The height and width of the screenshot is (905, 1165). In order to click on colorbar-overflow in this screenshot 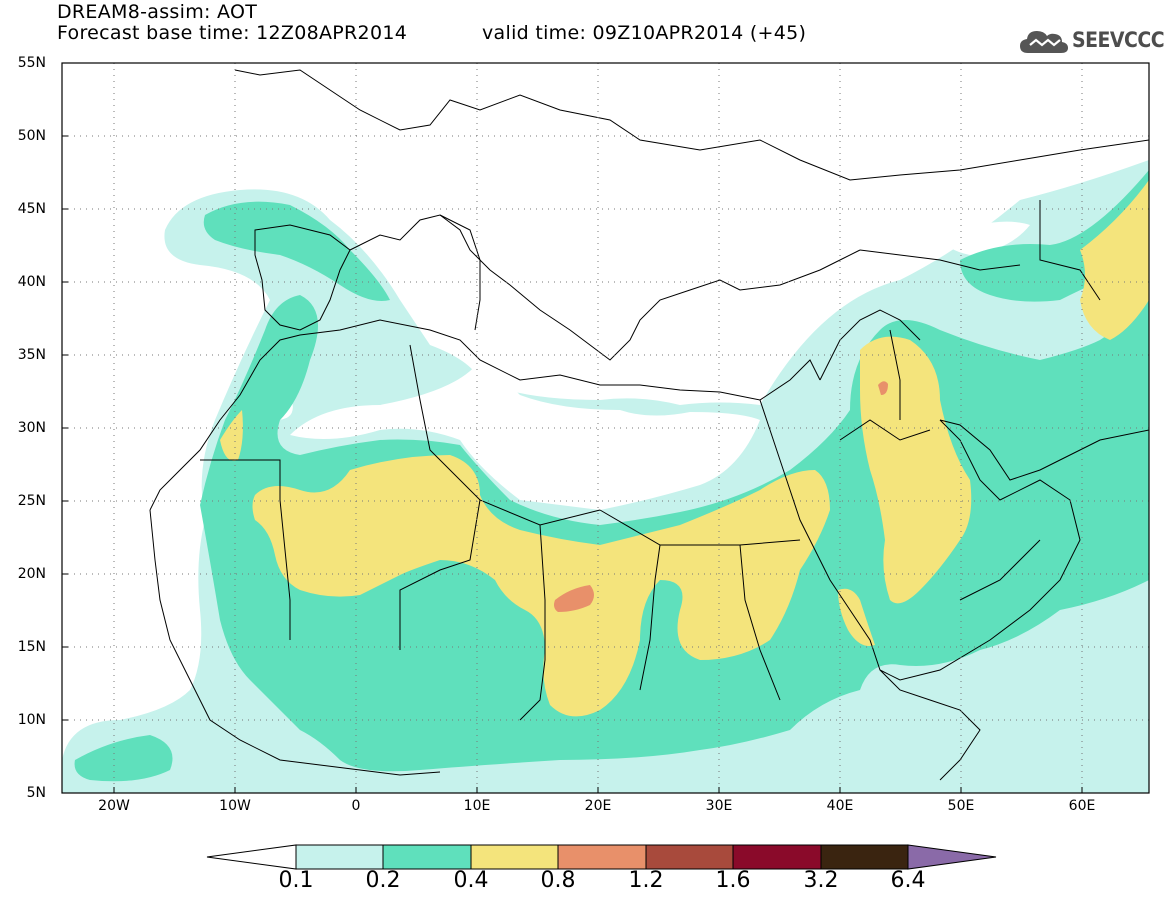, I will do `click(952, 857)`.